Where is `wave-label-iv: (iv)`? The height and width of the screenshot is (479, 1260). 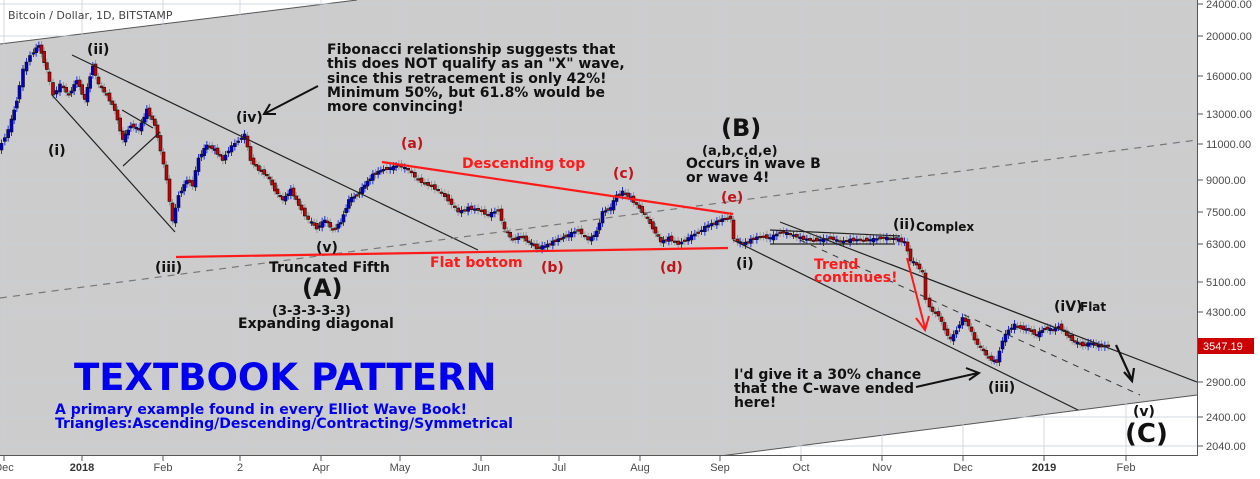 wave-label-iv: (iv) is located at coordinates (249, 118).